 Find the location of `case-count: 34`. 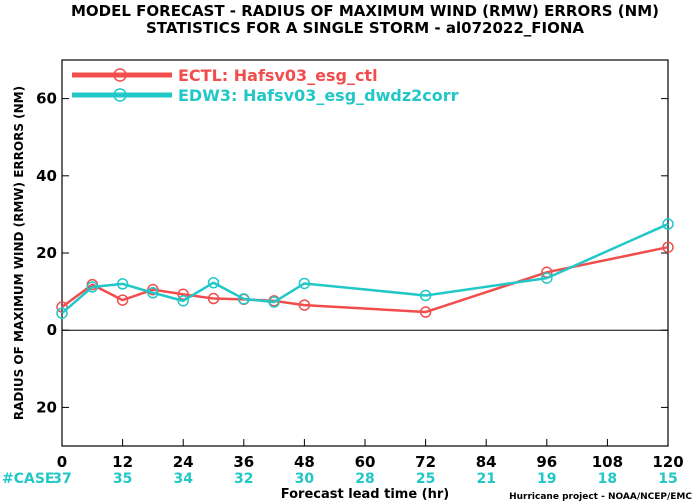

case-count: 34 is located at coordinates (183, 479).